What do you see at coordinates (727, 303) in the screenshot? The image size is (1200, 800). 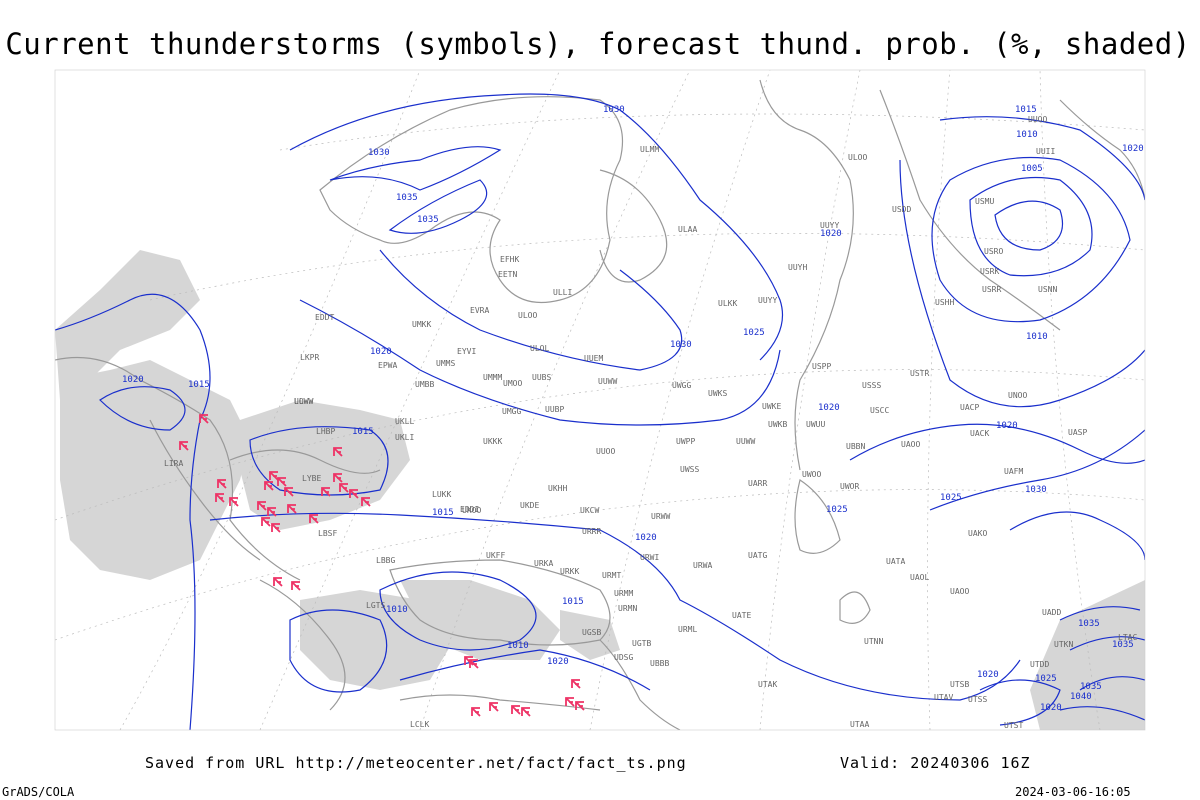 I see `station-label: ULKK` at bounding box center [727, 303].